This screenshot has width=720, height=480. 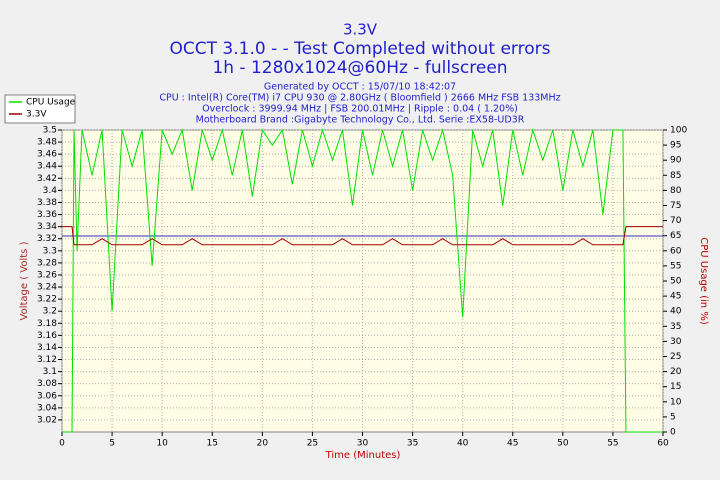 What do you see at coordinates (673, 417) in the screenshot?
I see `y2-tick-label: 5` at bounding box center [673, 417].